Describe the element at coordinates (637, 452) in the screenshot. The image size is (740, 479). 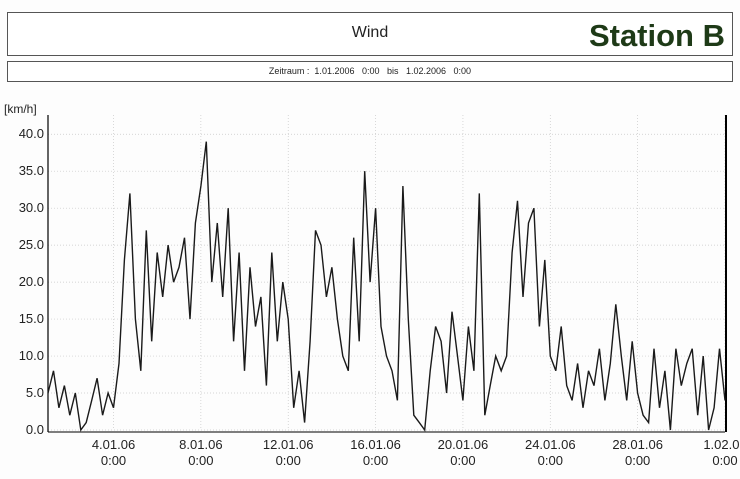
I see `x-tick-label: 28.01.06 0:00` at that location.